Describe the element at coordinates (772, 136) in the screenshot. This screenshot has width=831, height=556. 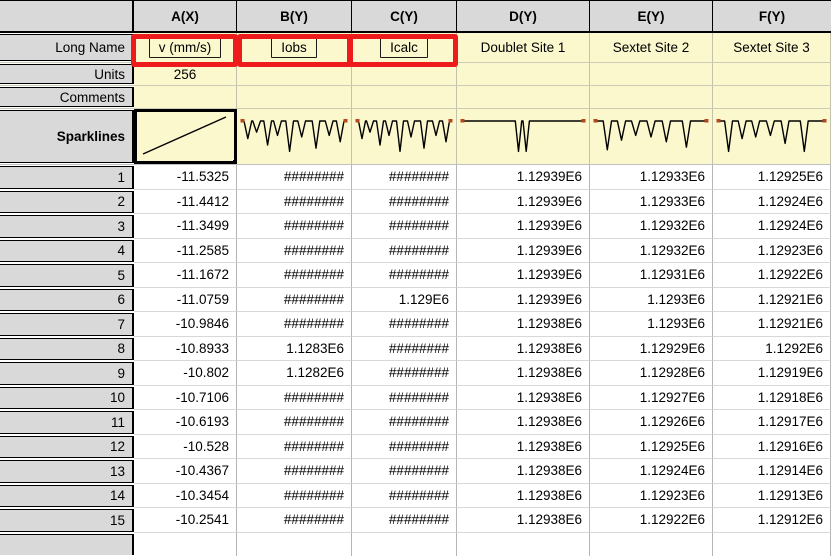
I see `sparkline-cell-f` at that location.